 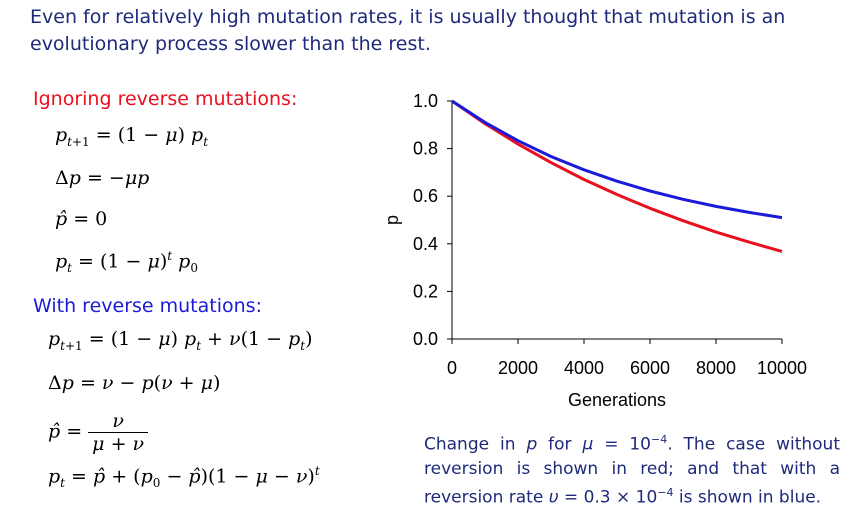 I want to click on y-axis-label: p, so click(x=392, y=220).